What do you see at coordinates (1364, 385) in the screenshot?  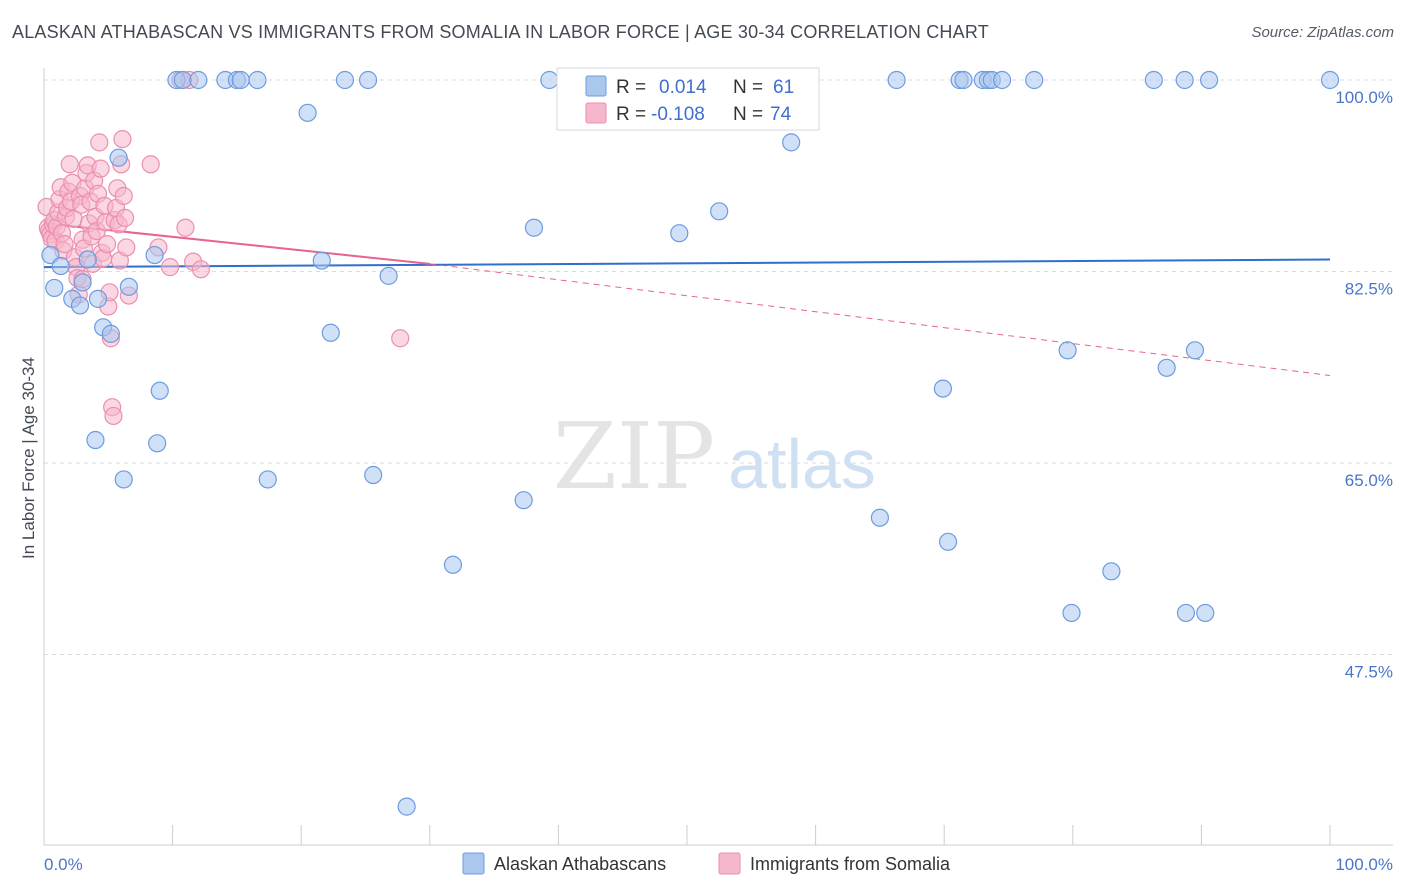 I see `y-tick-labels: 100.0% 82.5% 65.0% 47.5%` at bounding box center [1364, 385].